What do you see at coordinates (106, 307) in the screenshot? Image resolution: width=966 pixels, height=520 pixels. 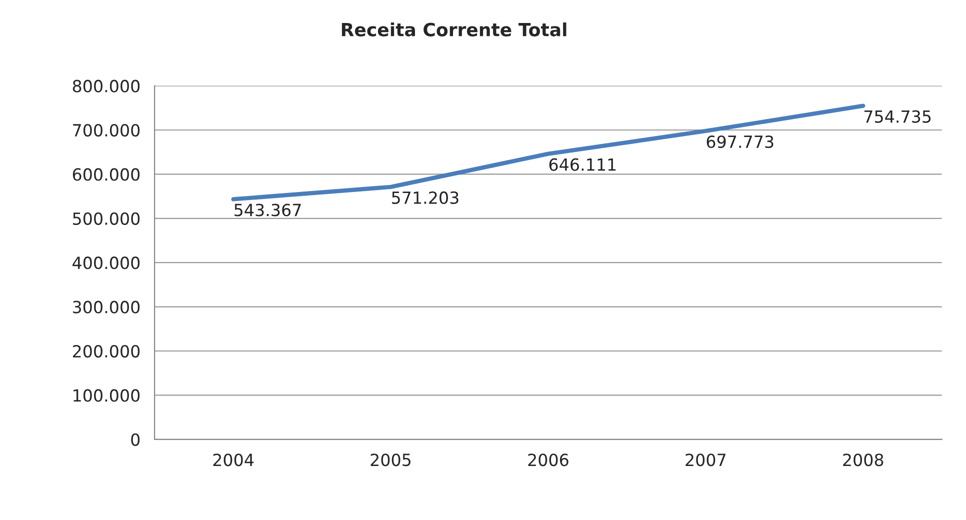 I see `y-tick-label: 300.000` at bounding box center [106, 307].